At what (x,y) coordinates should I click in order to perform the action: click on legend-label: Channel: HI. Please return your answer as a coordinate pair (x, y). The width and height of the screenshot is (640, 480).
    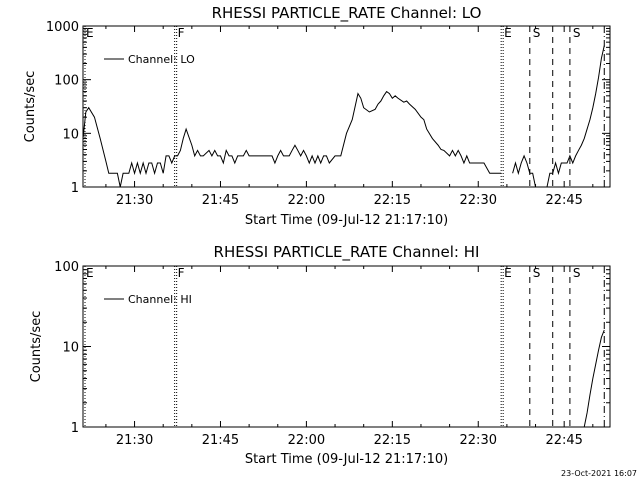
    Looking at the image, I should click on (160, 299).